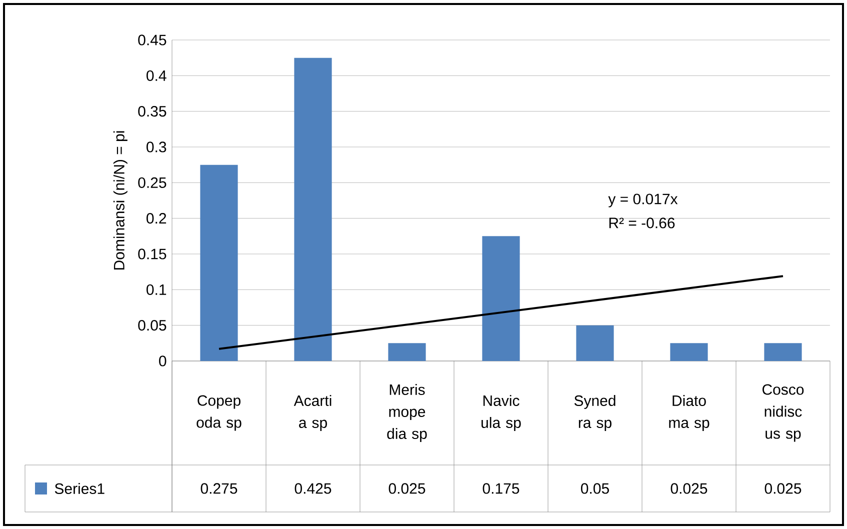 This screenshot has height=529, width=847. What do you see at coordinates (642, 223) in the screenshot?
I see `annotation: R² = -0.66` at bounding box center [642, 223].